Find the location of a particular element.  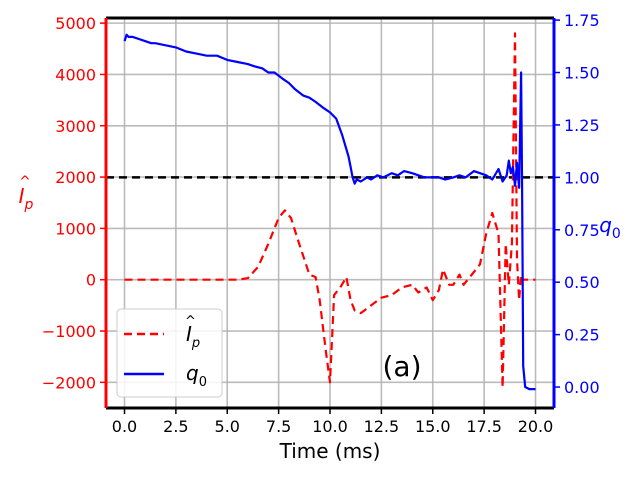

left-tick-label-0: −2000 is located at coordinates (69, 382).